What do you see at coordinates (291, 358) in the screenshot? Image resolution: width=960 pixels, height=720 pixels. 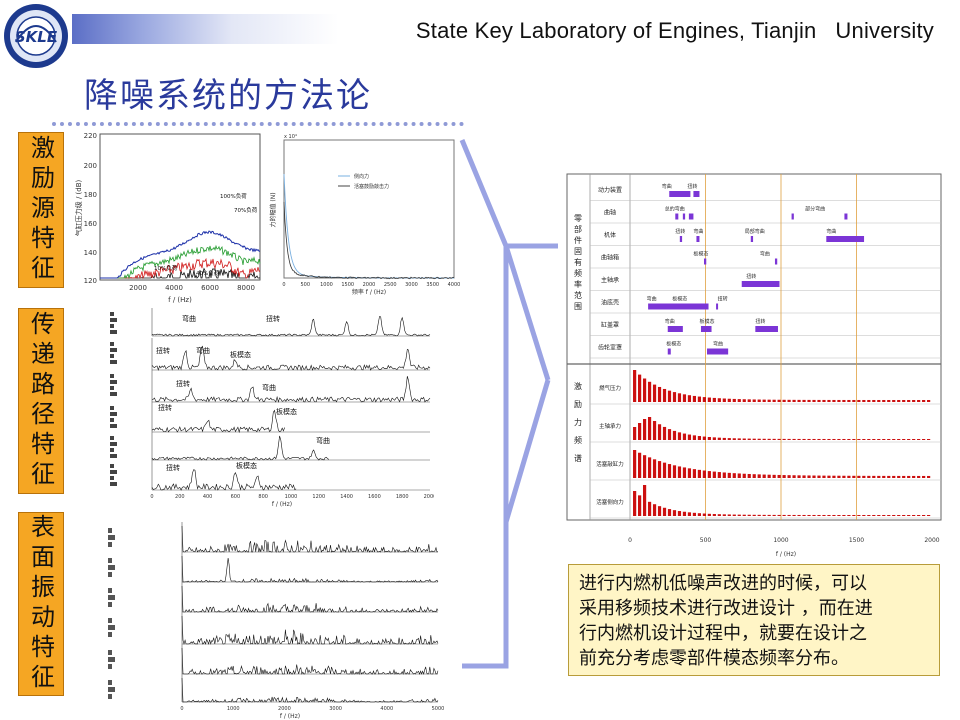 I see `c3-row-trace` at bounding box center [291, 358].